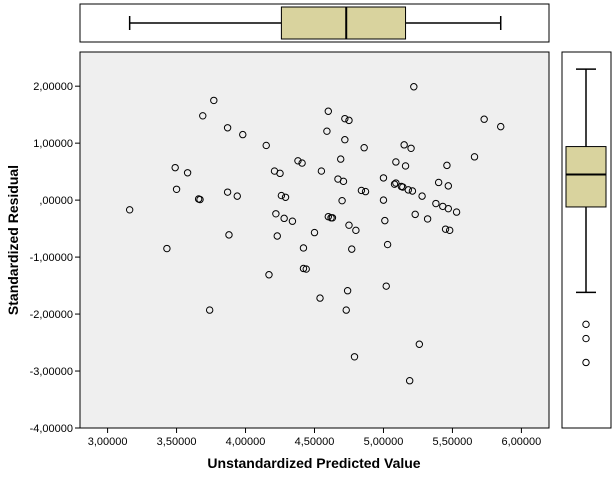  I want to click on x-tick-label: 3,50000, so click(177, 442).